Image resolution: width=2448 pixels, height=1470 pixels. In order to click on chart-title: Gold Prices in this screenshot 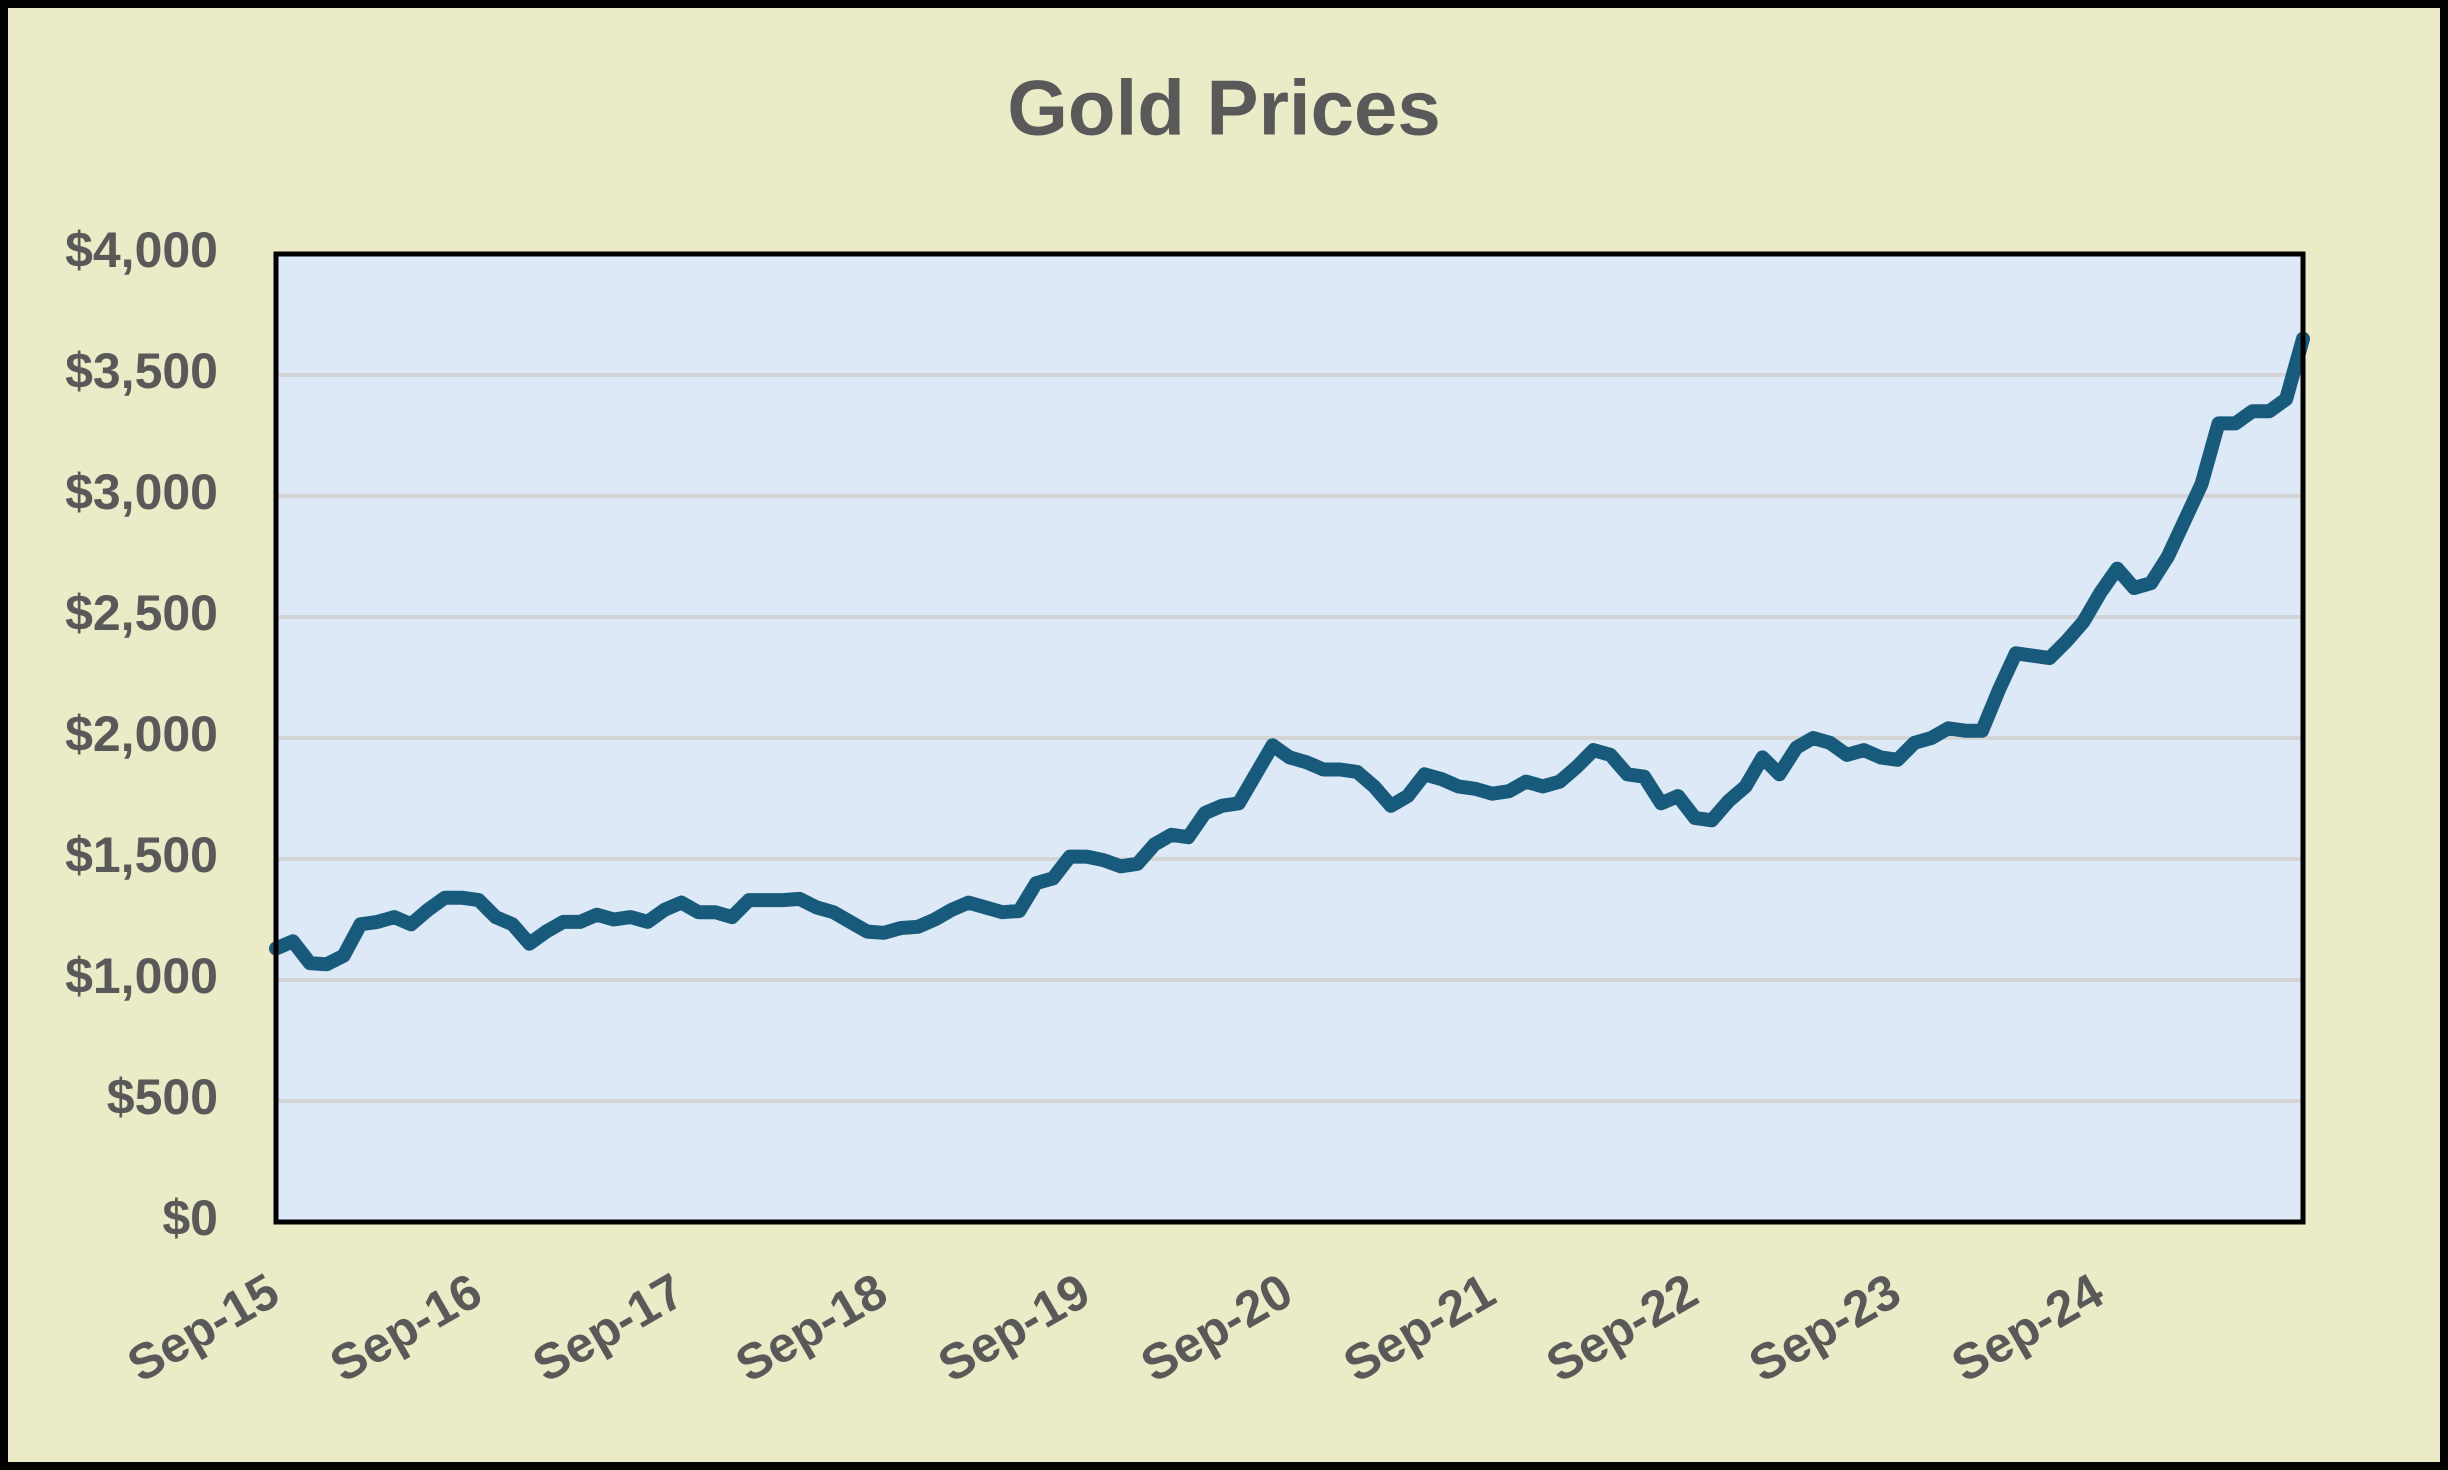, I will do `click(1224, 108)`.